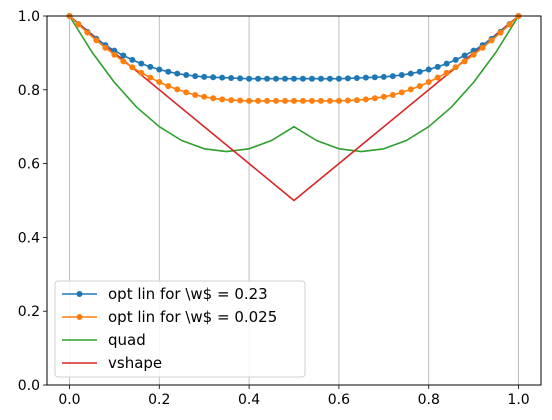 The height and width of the screenshot is (420, 552). Describe the element at coordinates (159, 400) in the screenshot. I see `x-tick-label: 0.2` at that location.